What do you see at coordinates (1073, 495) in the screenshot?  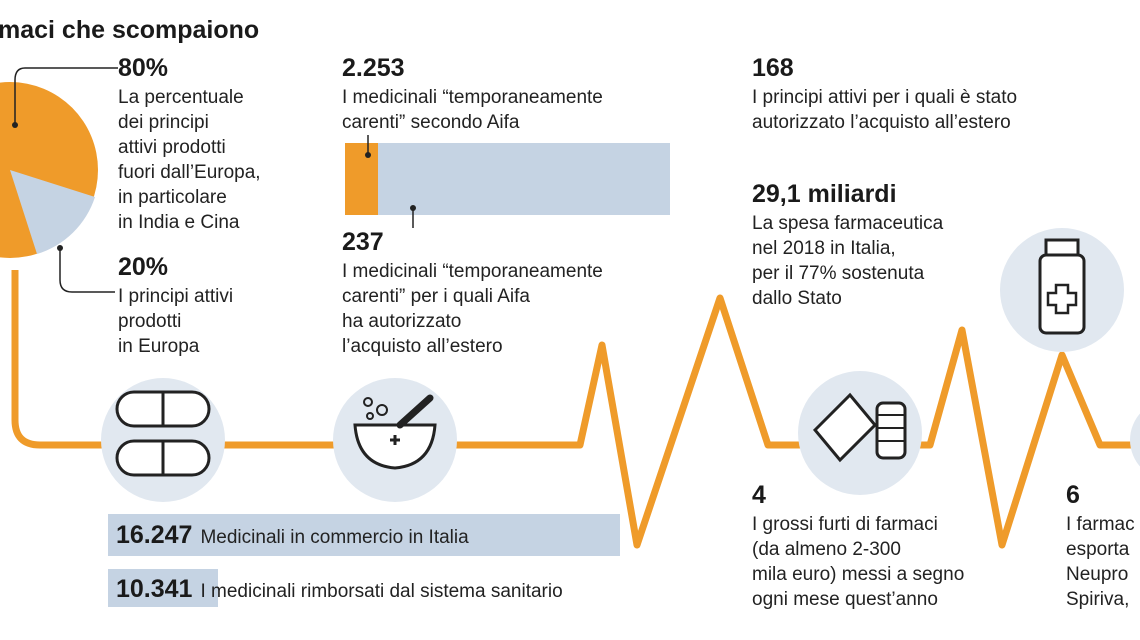 I see `block-number: 6` at bounding box center [1073, 495].